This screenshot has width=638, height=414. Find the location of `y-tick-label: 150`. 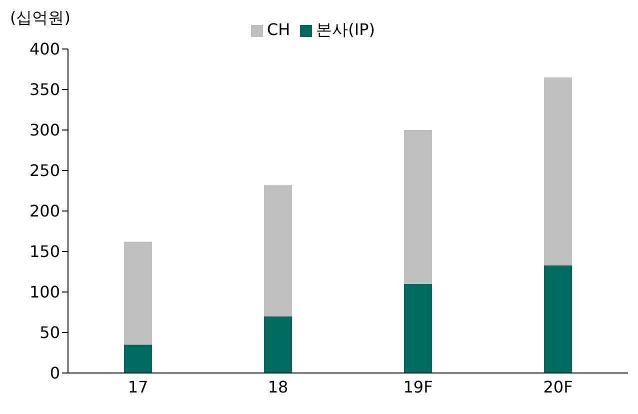

y-tick-label: 150 is located at coordinates (44, 252).